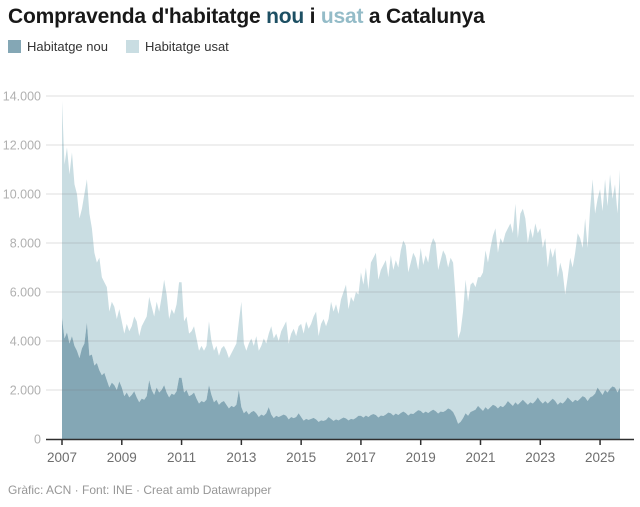 The image size is (640, 507). Describe the element at coordinates (137, 16) in the screenshot. I see `title-text-1: Compravenda d'habitatge` at that location.